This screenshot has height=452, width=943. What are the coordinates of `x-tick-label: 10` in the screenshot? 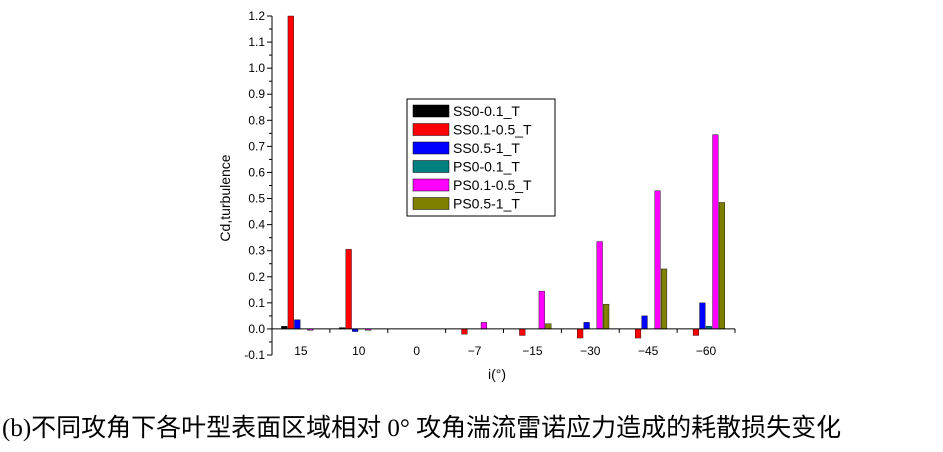 It's located at (359, 351).